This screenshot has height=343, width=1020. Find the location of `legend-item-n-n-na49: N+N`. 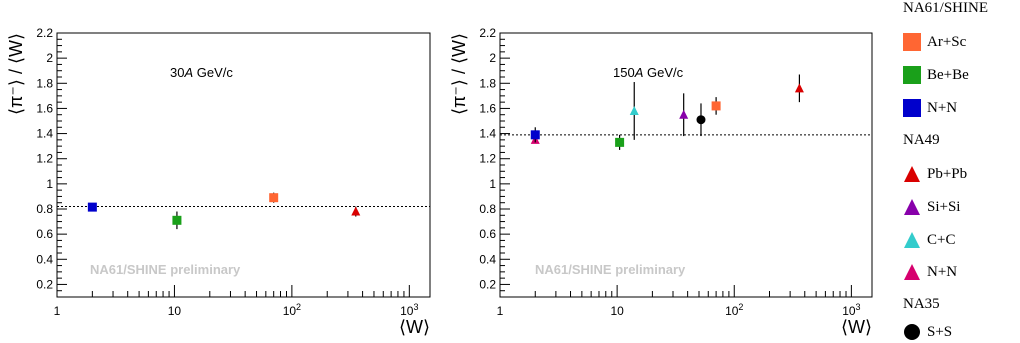

legend-item-n-n-na49: N+N is located at coordinates (930, 272).